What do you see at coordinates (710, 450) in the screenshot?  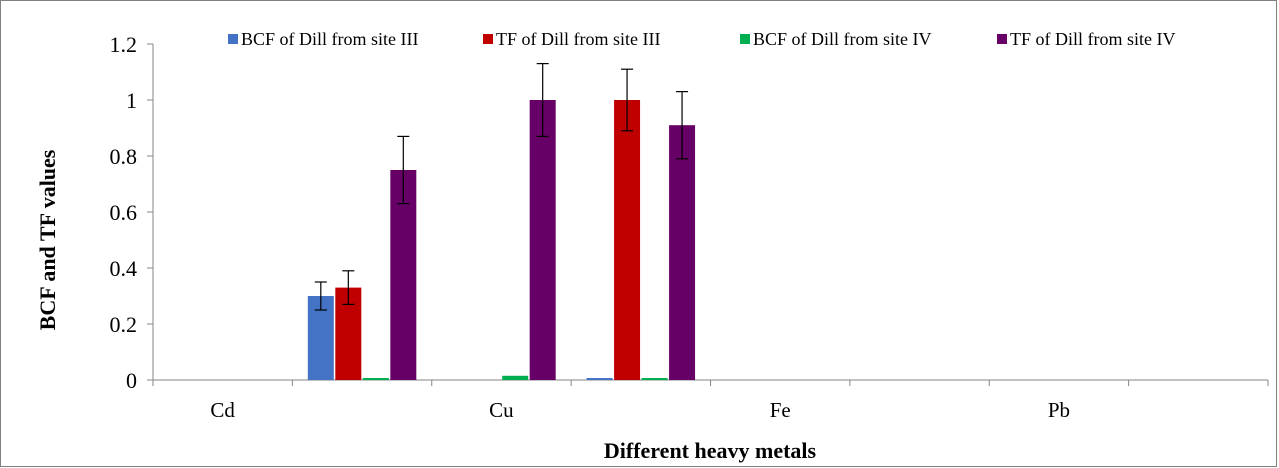 I see `x-axis-title: Different heavy metals` at bounding box center [710, 450].